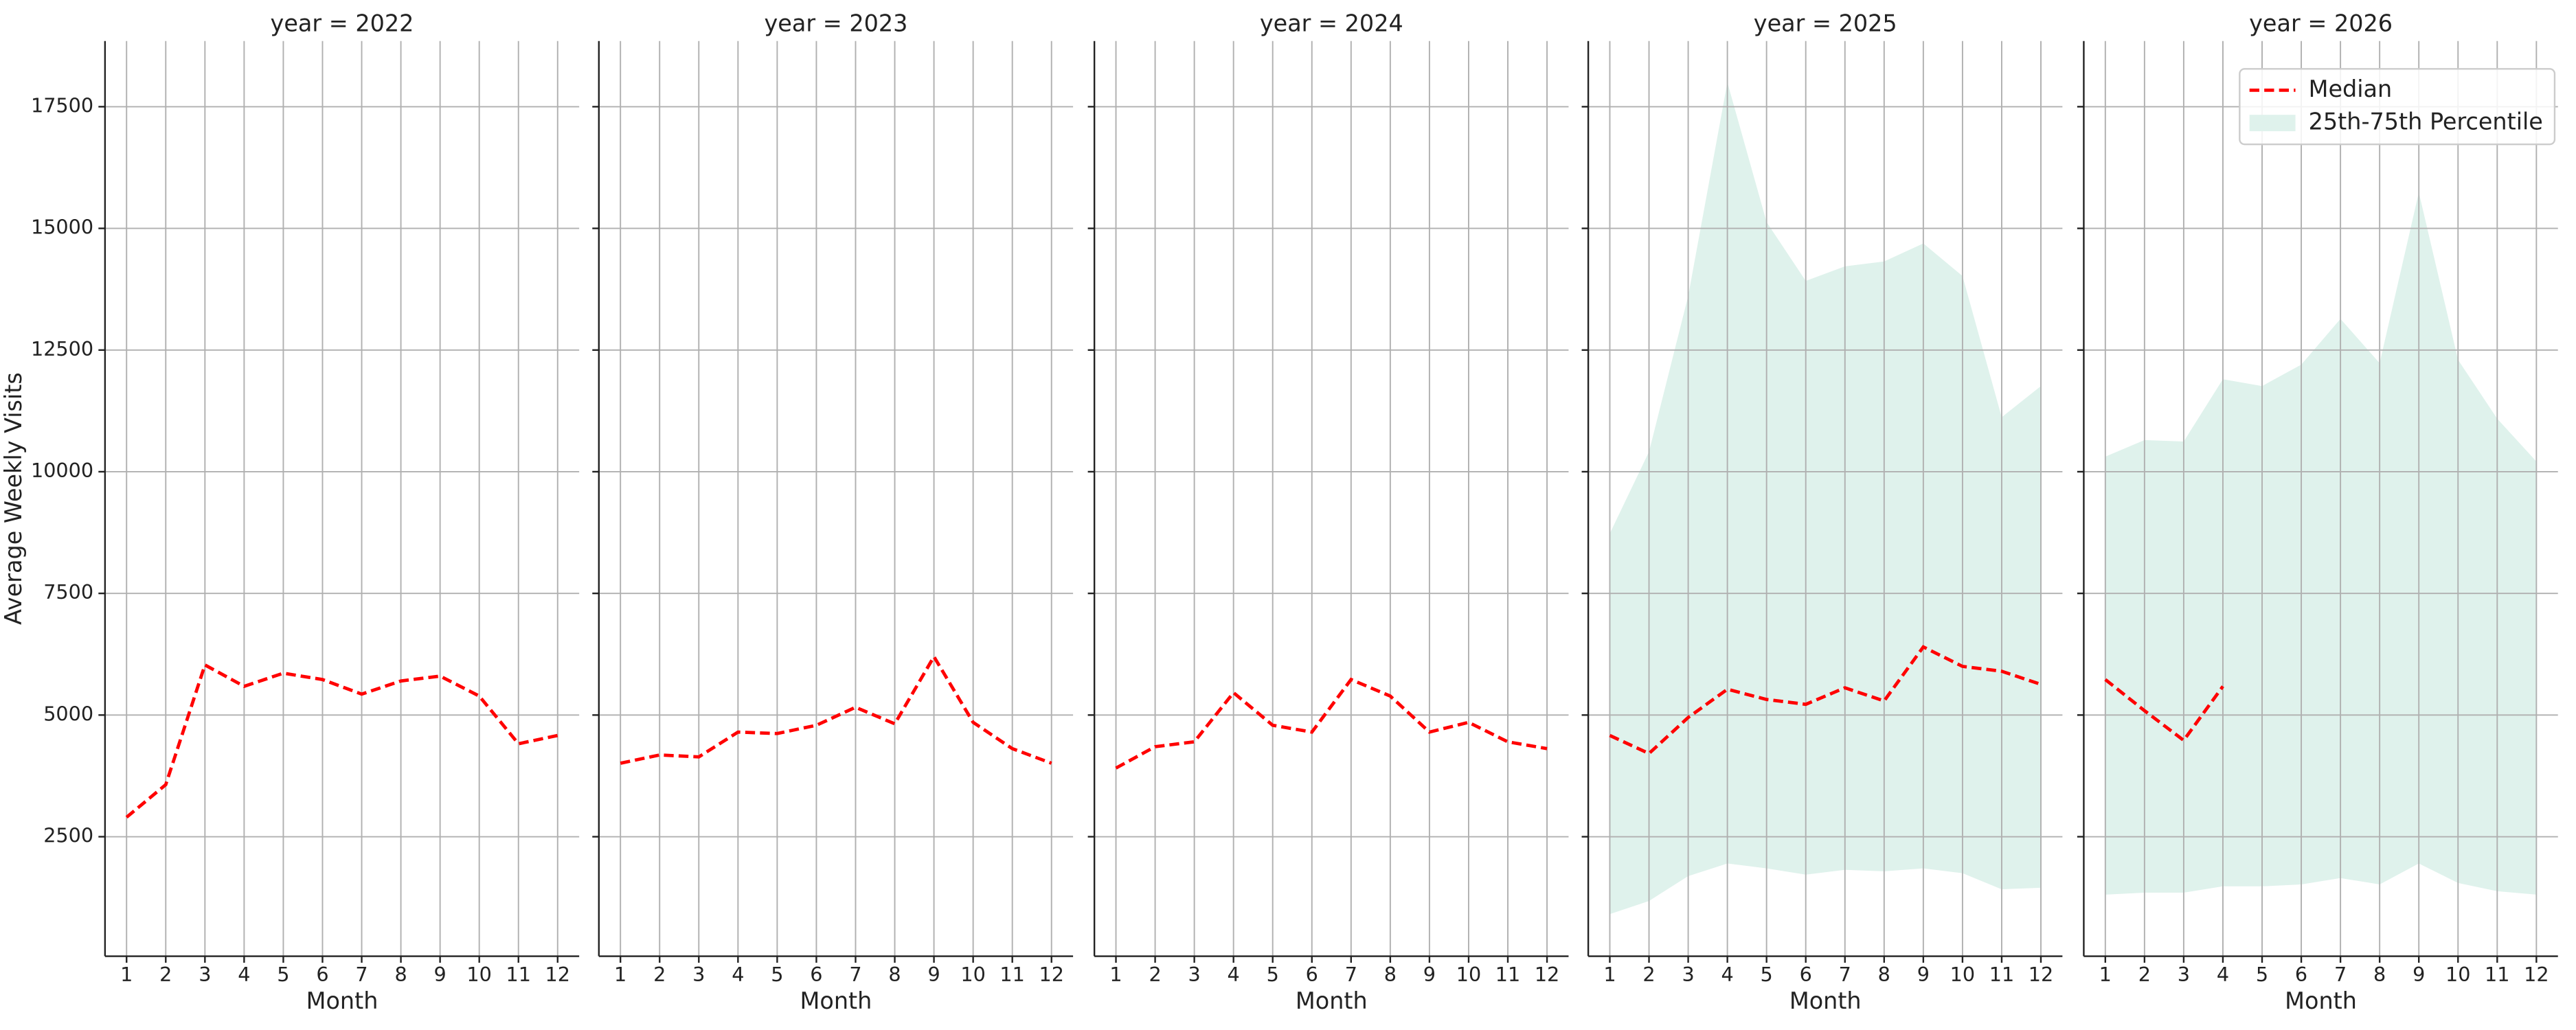  I want to click on legend-swatch, so click(2272, 123).